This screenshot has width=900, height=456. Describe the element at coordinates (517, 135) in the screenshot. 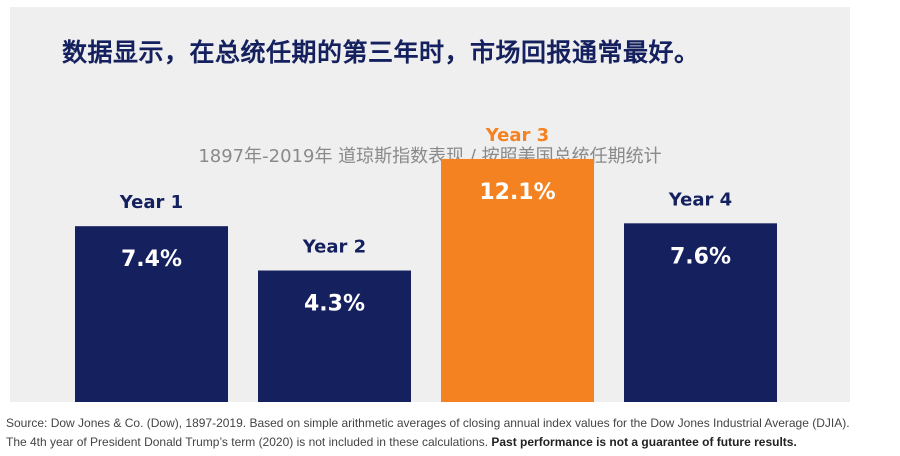

I see `category-label-3: Year 3` at that location.